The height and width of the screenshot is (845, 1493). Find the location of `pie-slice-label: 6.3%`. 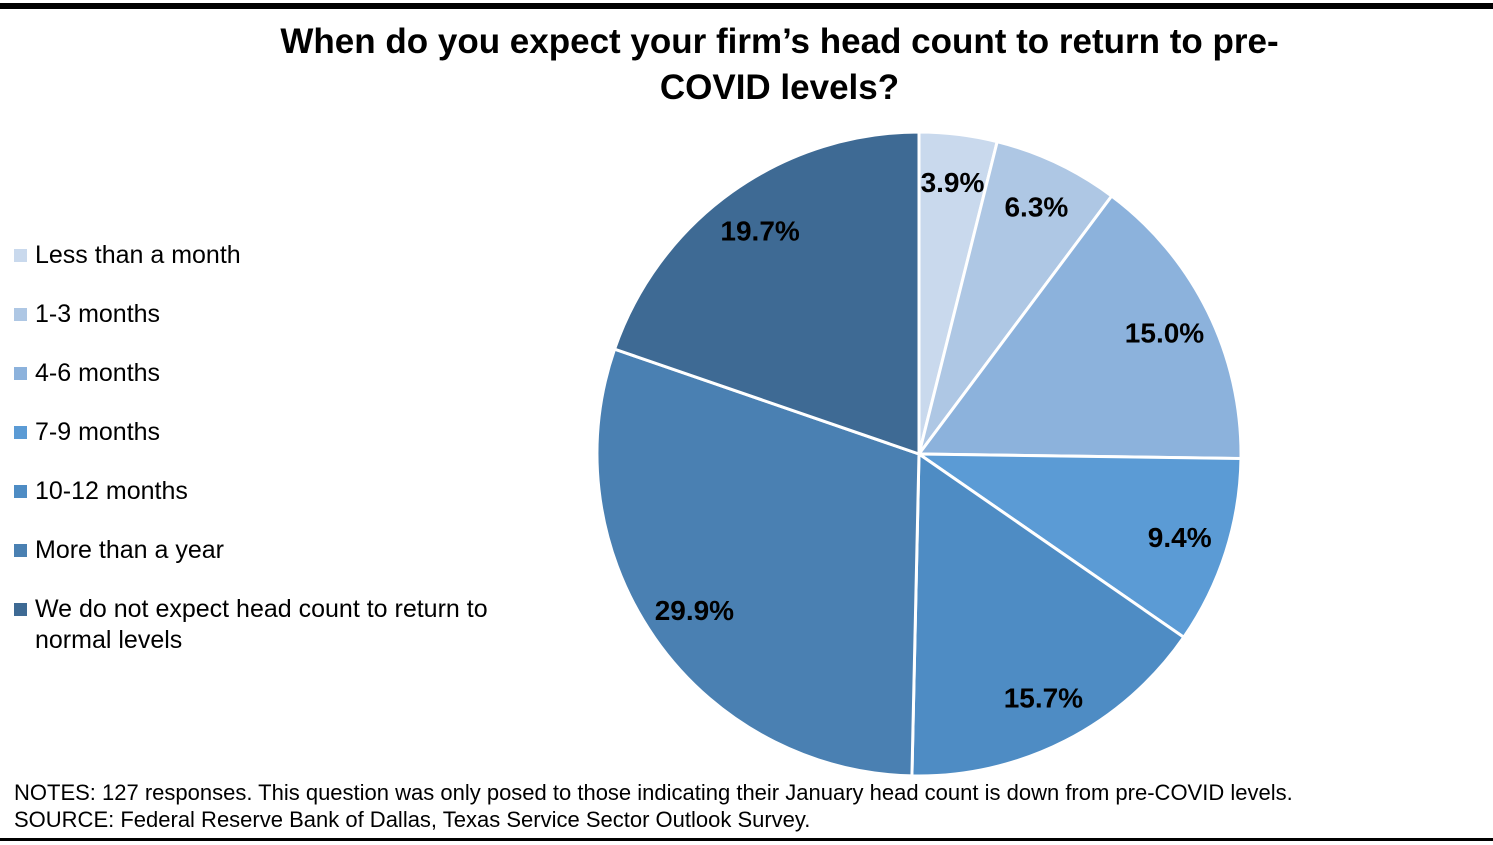

pie-slice-label: 6.3% is located at coordinates (1036, 206).